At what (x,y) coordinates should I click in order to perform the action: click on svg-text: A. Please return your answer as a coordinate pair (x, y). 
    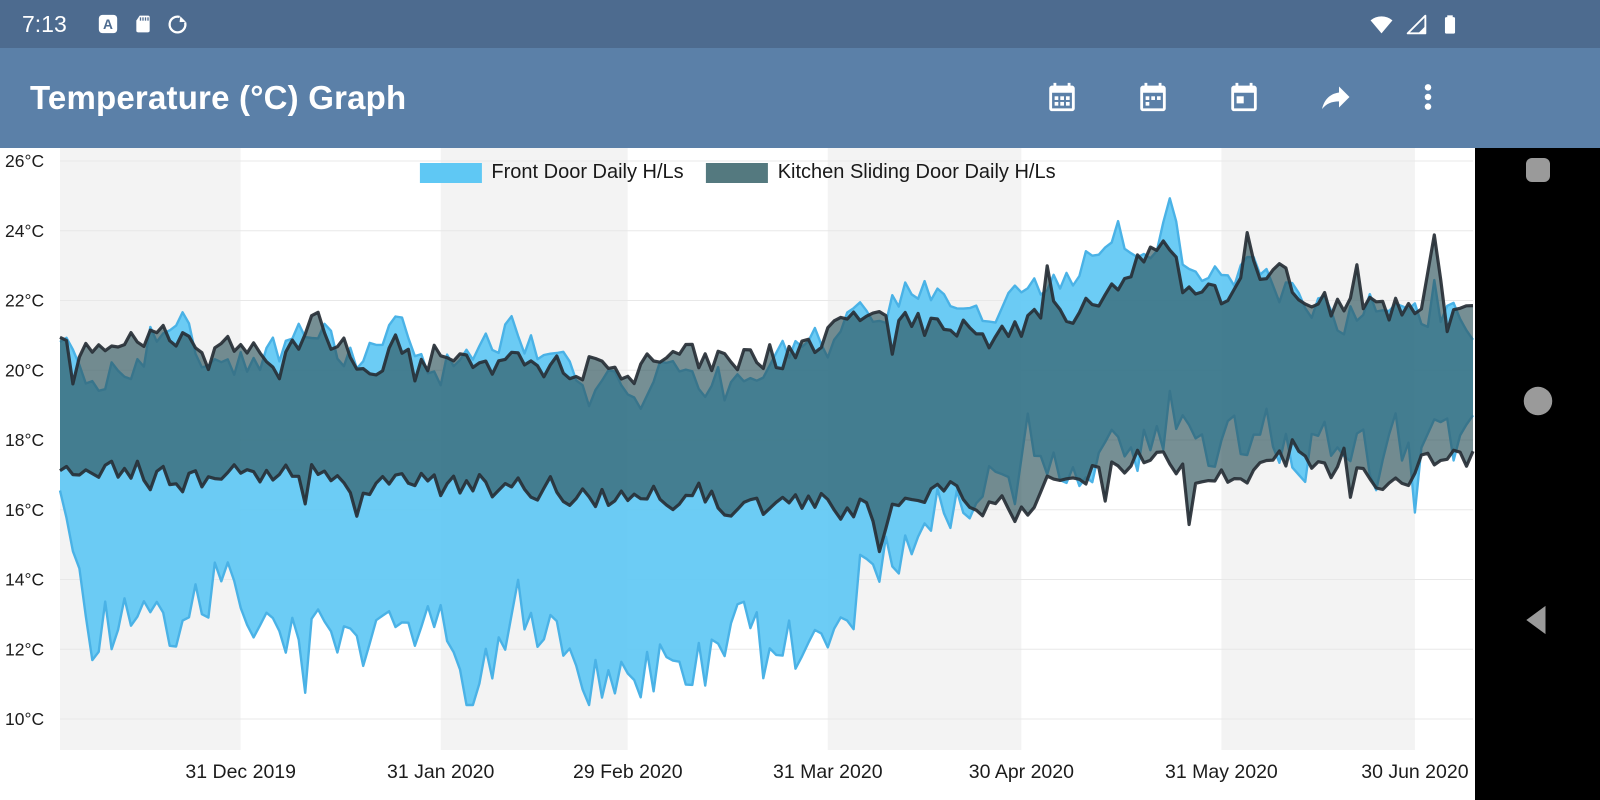
    Looking at the image, I should click on (108, 24).